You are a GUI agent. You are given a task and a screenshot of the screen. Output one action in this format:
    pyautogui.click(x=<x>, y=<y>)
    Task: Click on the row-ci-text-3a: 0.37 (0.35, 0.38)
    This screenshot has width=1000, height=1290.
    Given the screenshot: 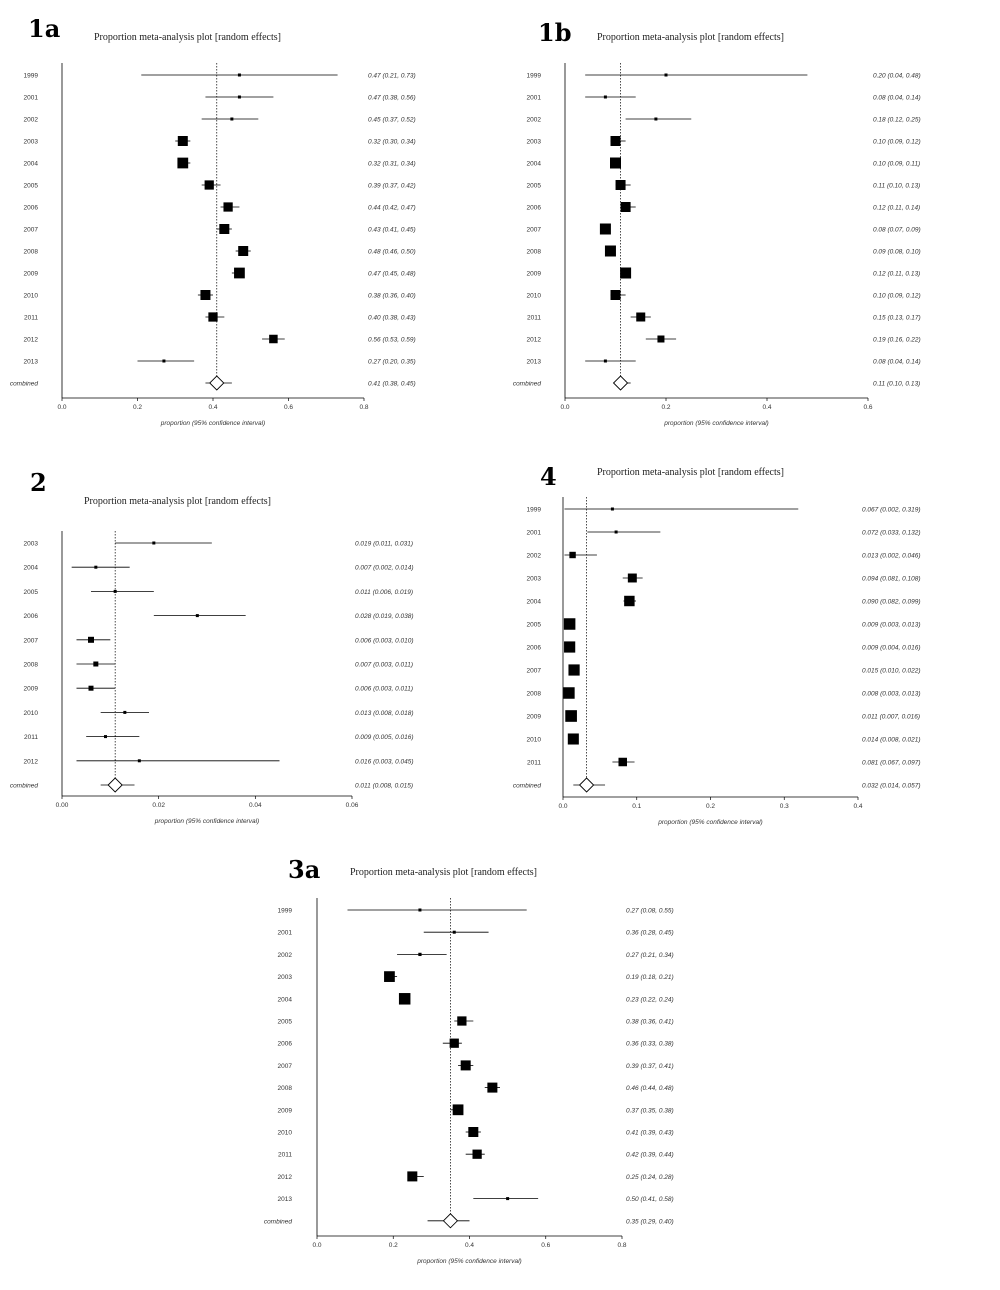 What is the action you would take?
    pyautogui.click(x=650, y=1110)
    